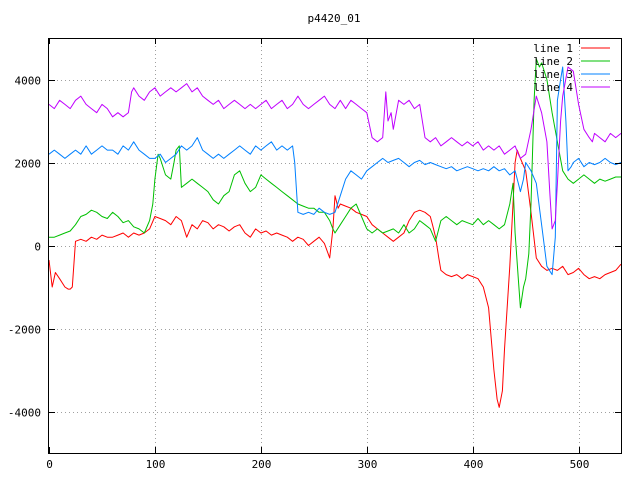  What do you see at coordinates (28, 81) in the screenshot?
I see `y-tick-label: 4000` at bounding box center [28, 81].